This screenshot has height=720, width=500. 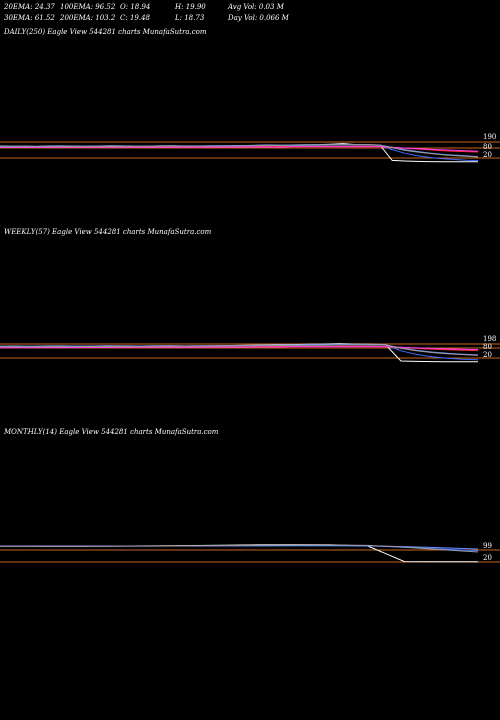 I want to click on ema20-value: 20EMA: 24.37, so click(x=29, y=7).